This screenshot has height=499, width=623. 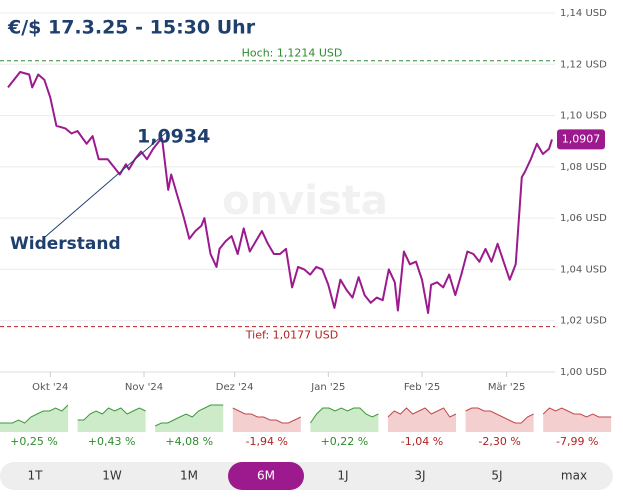 I want to click on performance-label: +0,43 %, so click(x=112, y=441).